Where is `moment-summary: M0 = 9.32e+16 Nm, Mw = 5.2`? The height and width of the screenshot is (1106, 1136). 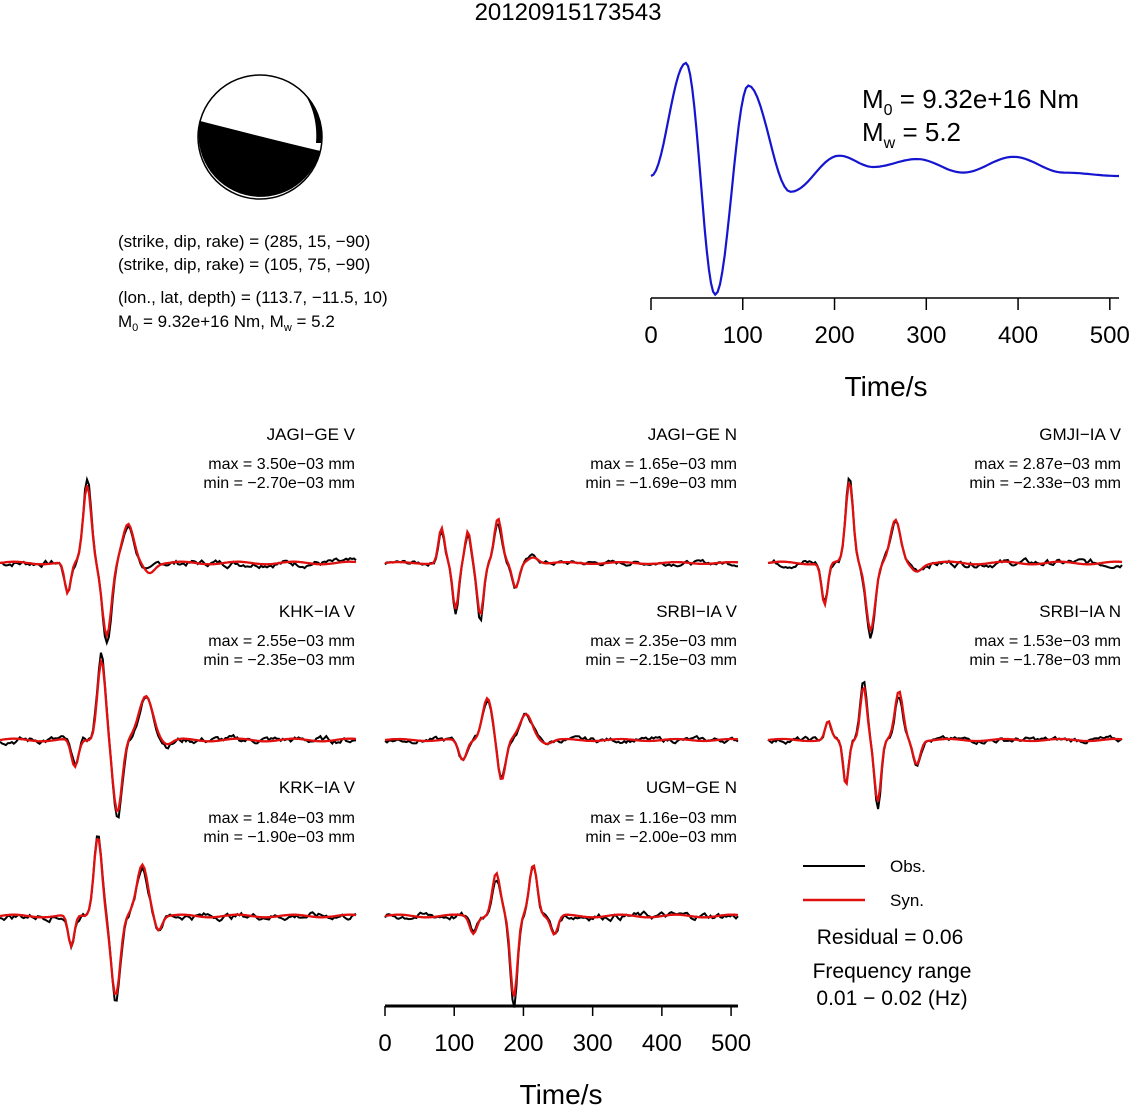 moment-summary: M0 = 9.32e+16 Nm, Mw = 5.2 is located at coordinates (226, 323).